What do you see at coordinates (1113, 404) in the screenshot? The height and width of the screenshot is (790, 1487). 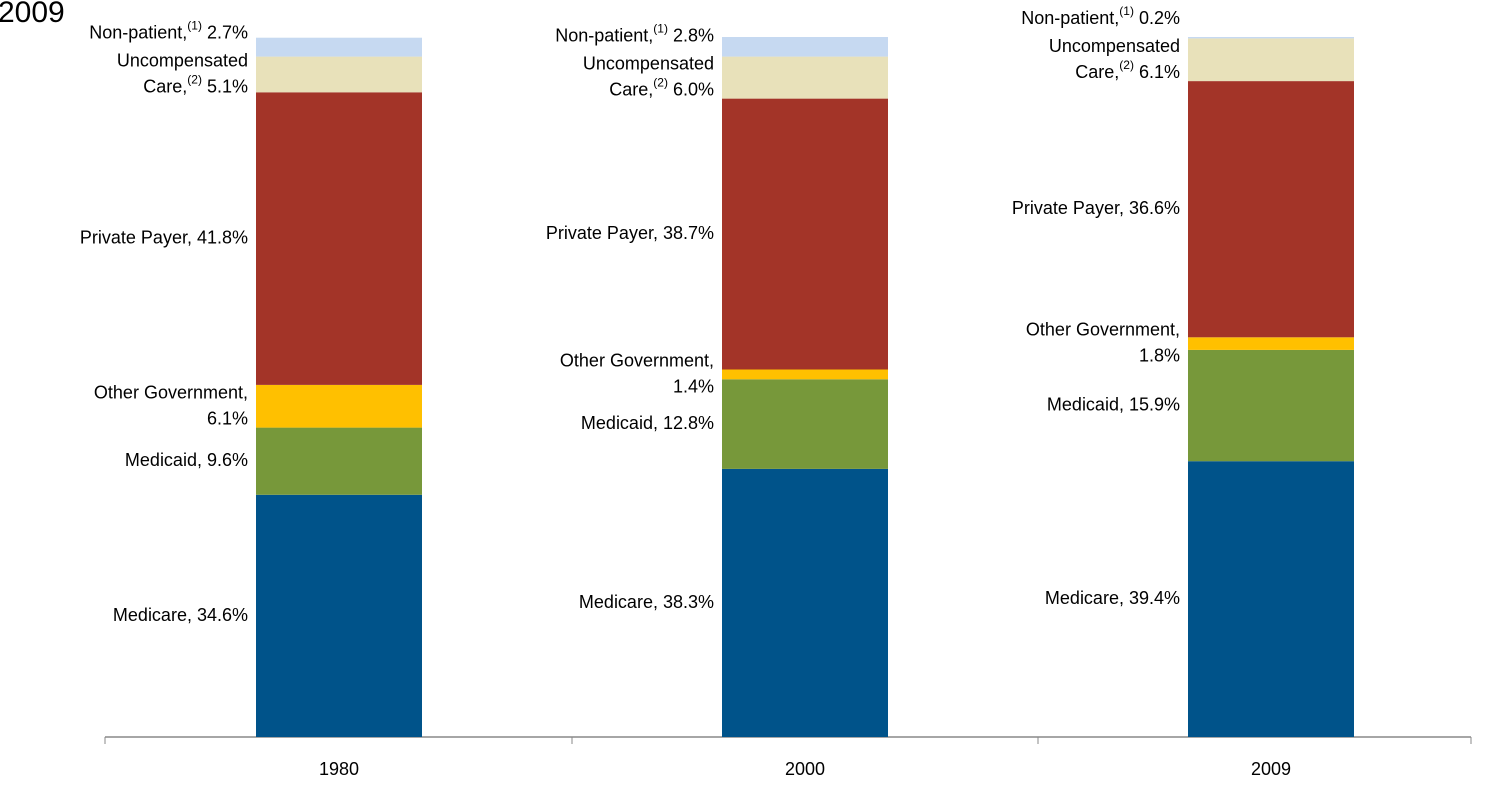 I see `data-label: Medicaid, 15.9%` at bounding box center [1113, 404].